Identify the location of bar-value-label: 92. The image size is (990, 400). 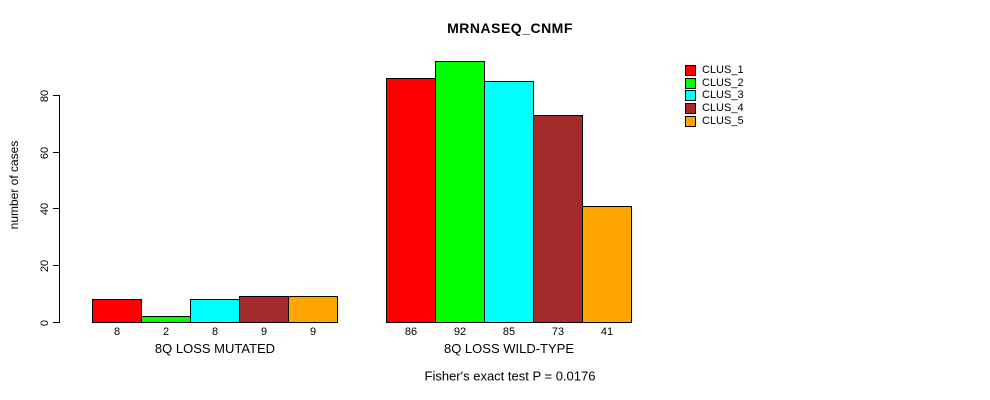
(460, 332).